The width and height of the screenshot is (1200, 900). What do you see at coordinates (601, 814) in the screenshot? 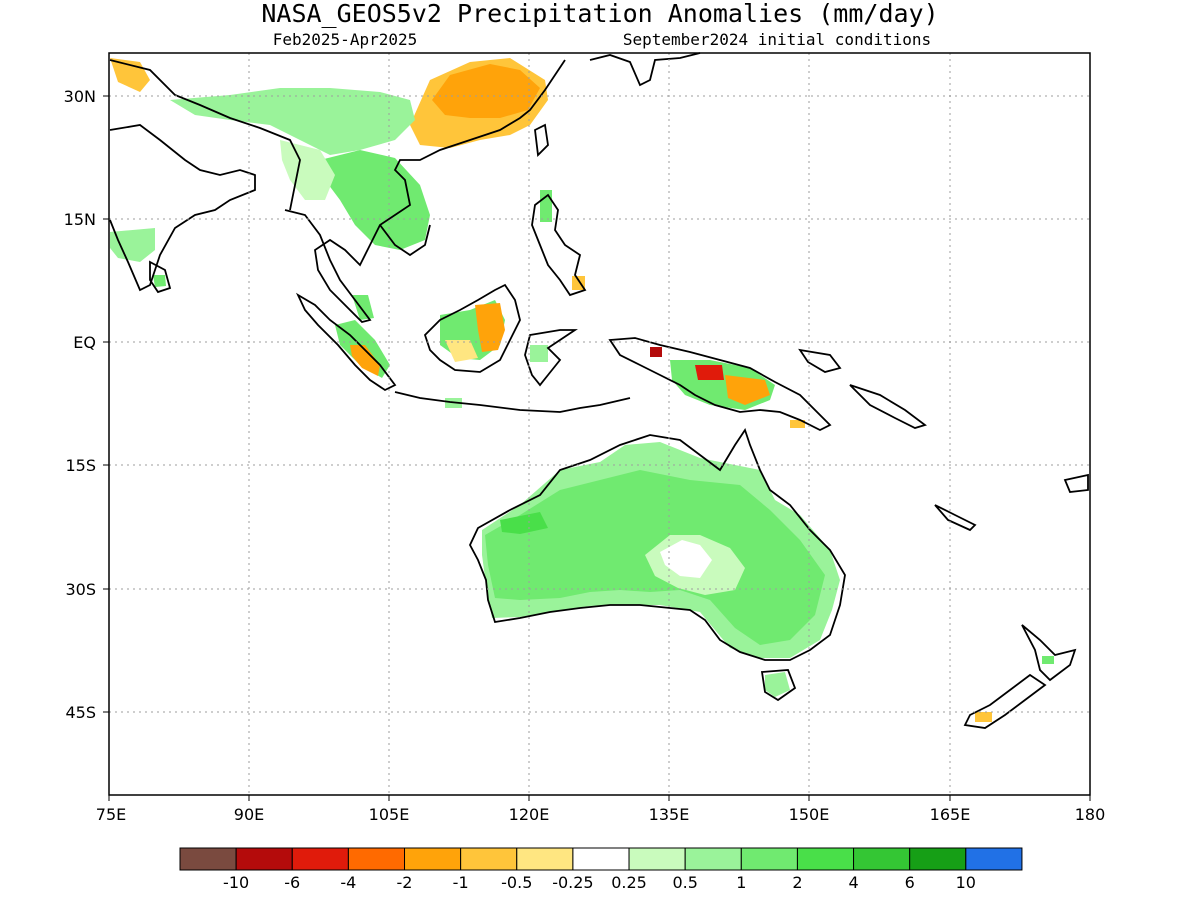
I see `longitude-labels: 75E 90E 105E 120E 135E 150E 165E 180` at bounding box center [601, 814].